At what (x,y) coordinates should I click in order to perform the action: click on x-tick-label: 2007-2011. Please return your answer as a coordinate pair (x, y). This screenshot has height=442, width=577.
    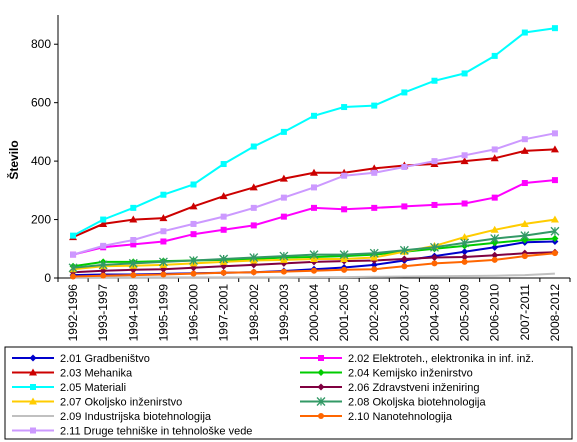
    Looking at the image, I should click on (525, 312).